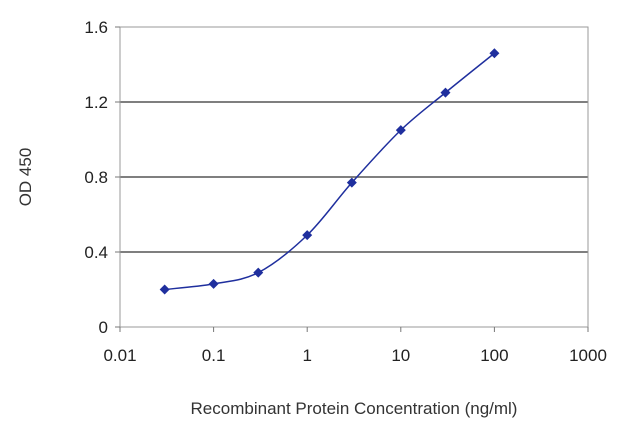  I want to click on y-axis-ticks: 0 0.4 0.8 1.2 1.6, so click(102, 177).